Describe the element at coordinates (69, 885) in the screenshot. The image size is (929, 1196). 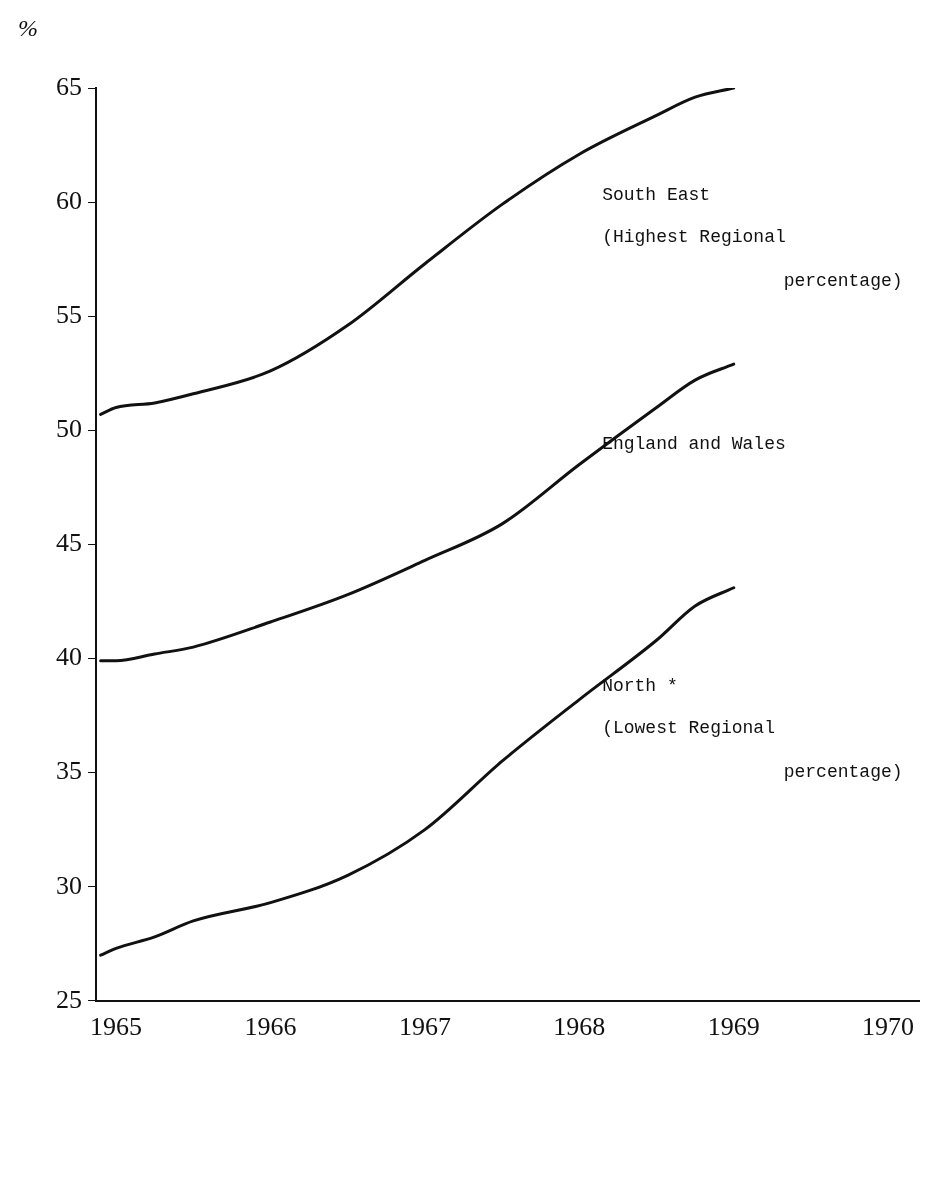
I see `y-tick-label: 30` at that location.